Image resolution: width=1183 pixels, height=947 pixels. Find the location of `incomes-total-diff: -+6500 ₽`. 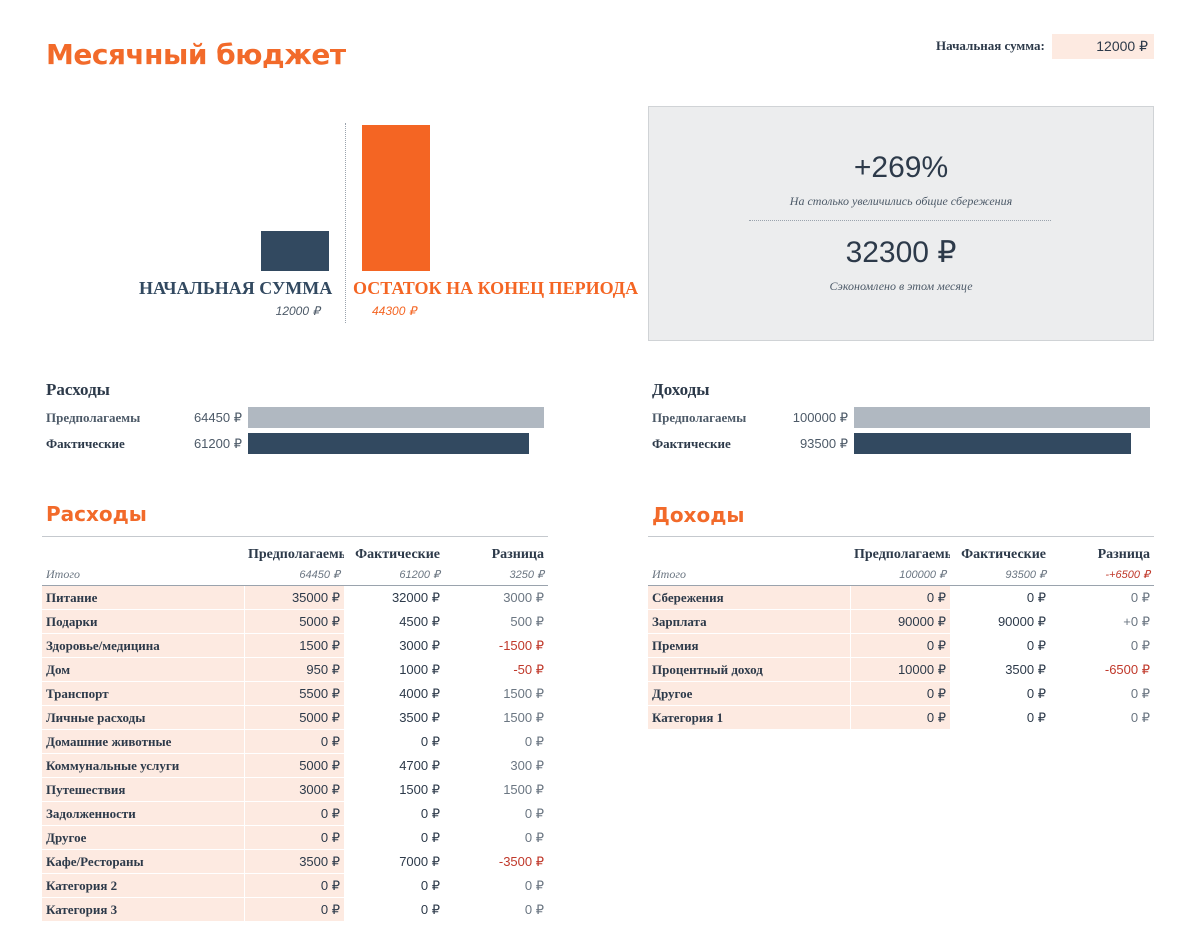

incomes-total-diff: -+6500 ₽ is located at coordinates (1102, 574).